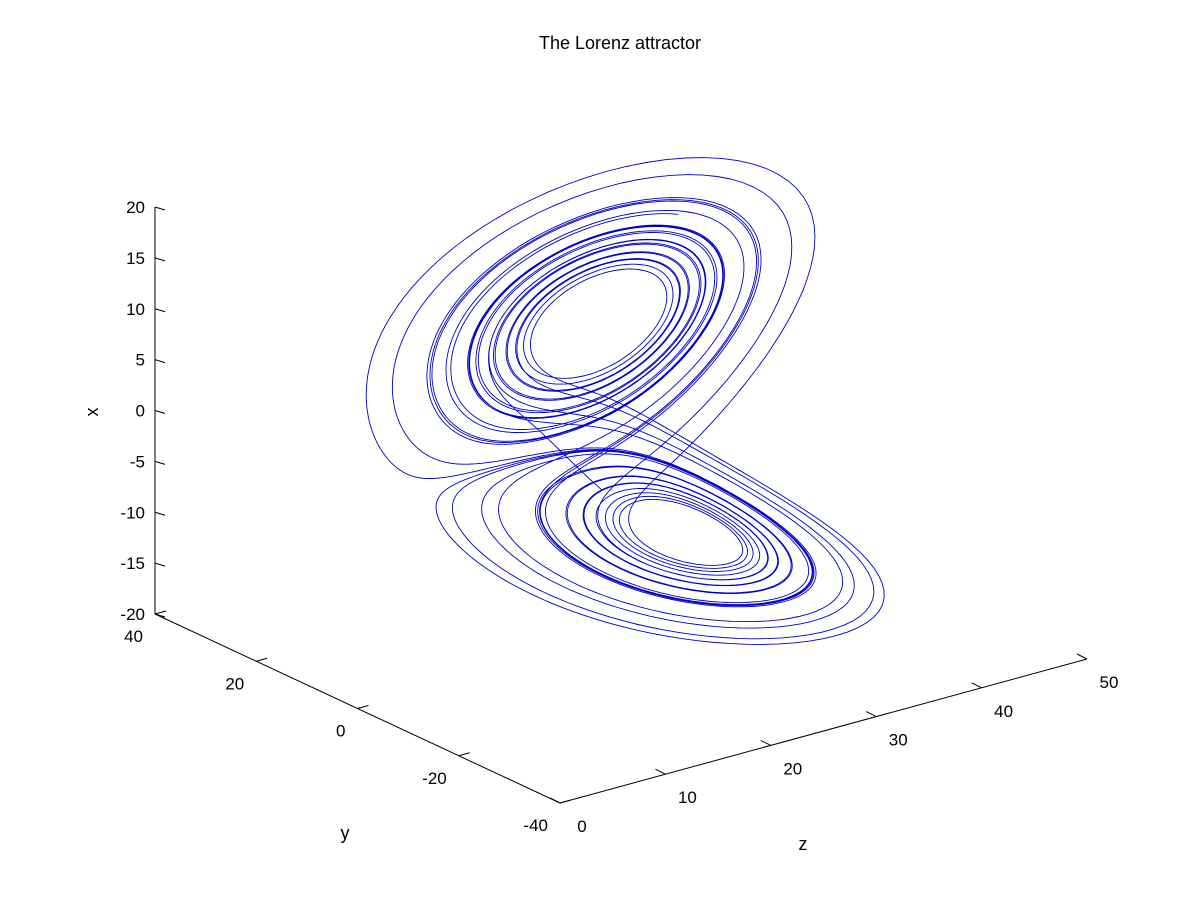 The width and height of the screenshot is (1201, 900). What do you see at coordinates (898, 740) in the screenshot?
I see `z-axis-tick-label: 30` at bounding box center [898, 740].